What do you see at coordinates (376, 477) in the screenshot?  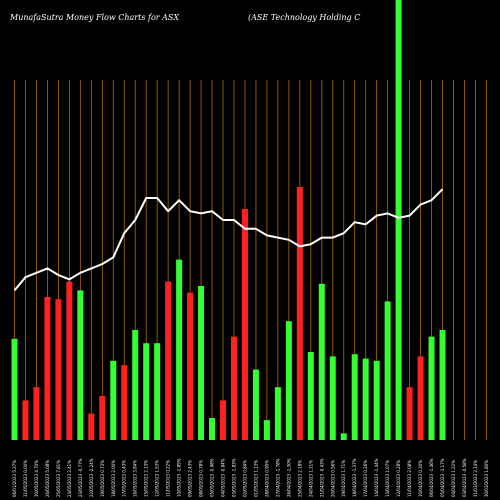 I see `x-tick-label: 14/04/2023 -1.44%` at bounding box center [376, 477].